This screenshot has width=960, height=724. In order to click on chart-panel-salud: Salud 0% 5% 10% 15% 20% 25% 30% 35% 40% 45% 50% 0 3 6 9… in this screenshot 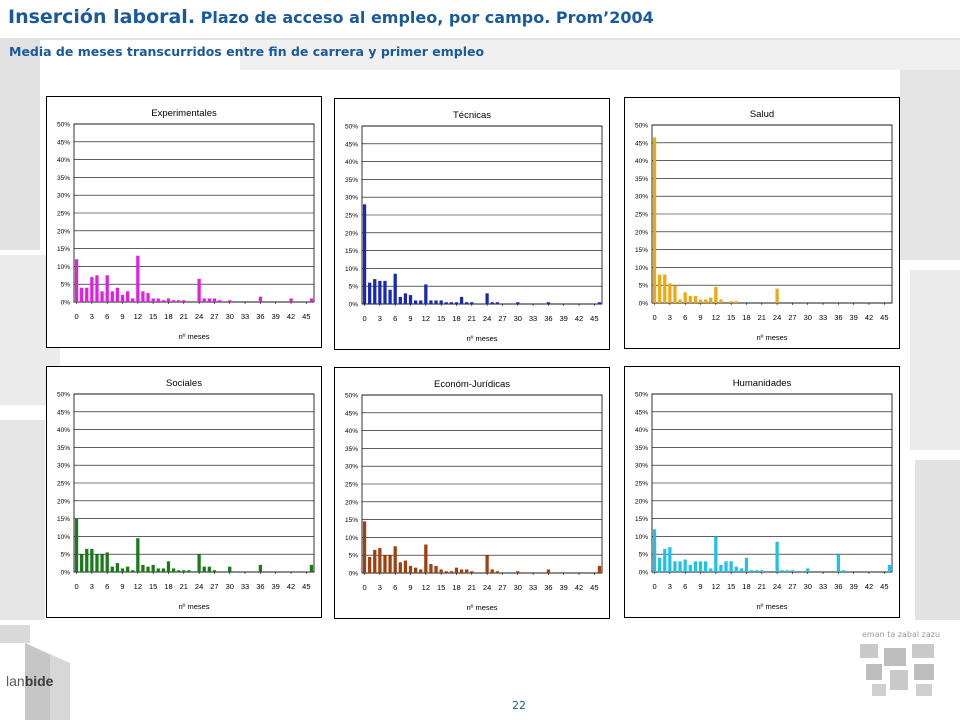, I will do `click(762, 223)`.